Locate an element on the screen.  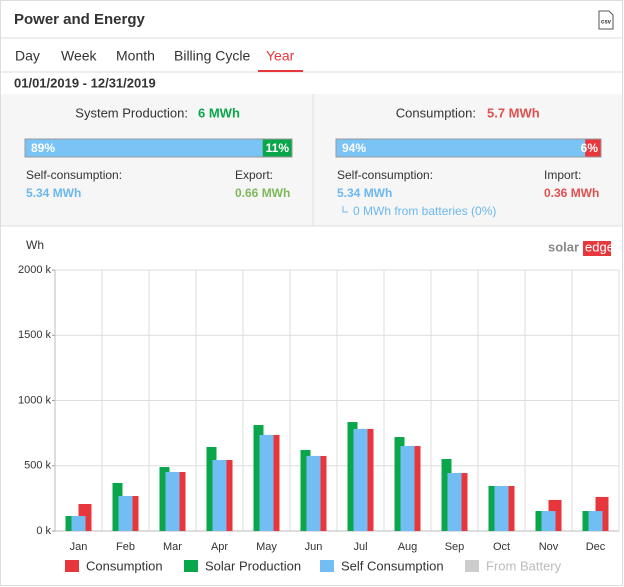
consumption-label: Consumption: is located at coordinates (436, 112).